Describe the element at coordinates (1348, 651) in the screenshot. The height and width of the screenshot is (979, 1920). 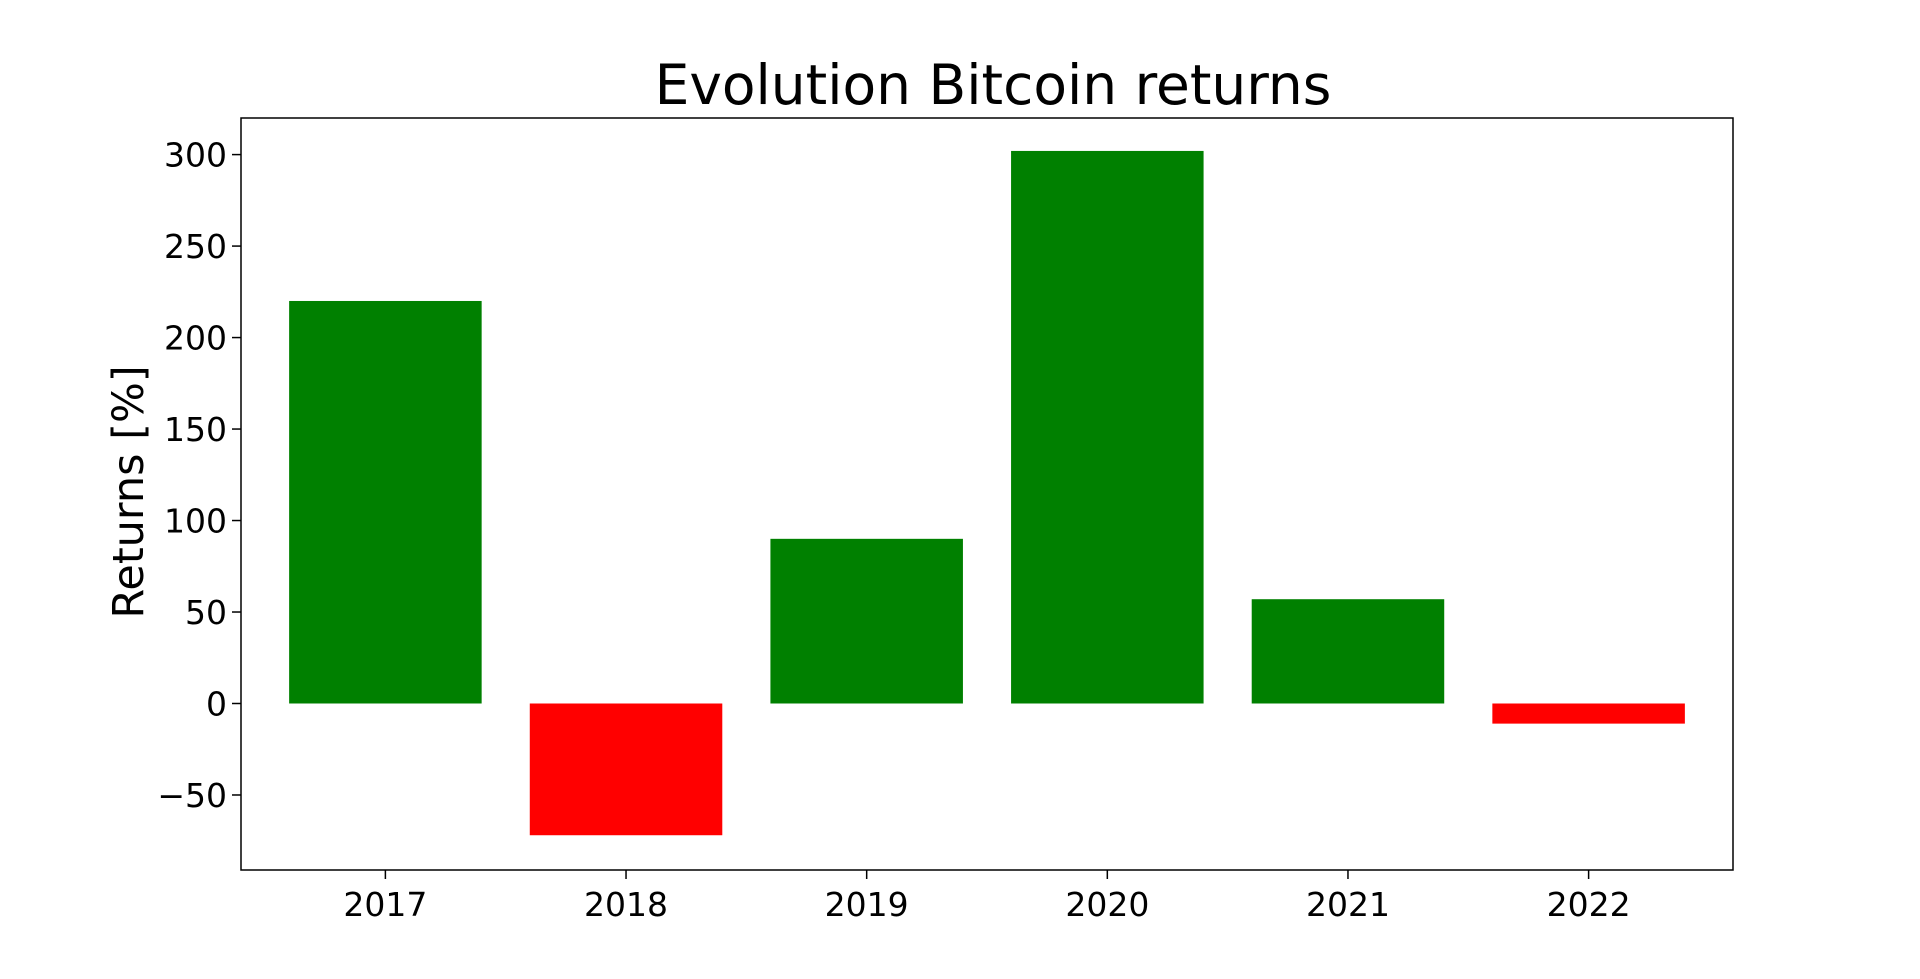
I see `bar-2021` at that location.